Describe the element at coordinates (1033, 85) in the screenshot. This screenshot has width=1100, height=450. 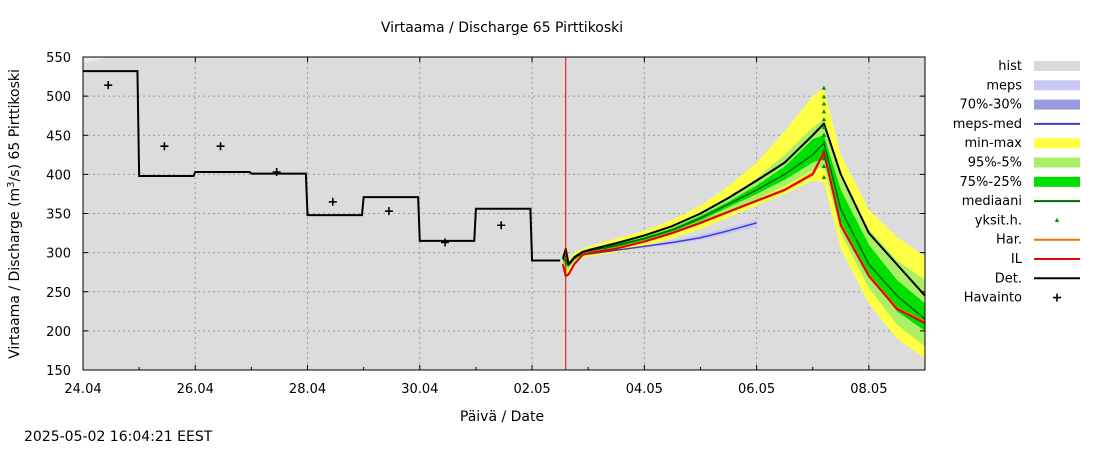
I see `legend-item: meps` at that location.